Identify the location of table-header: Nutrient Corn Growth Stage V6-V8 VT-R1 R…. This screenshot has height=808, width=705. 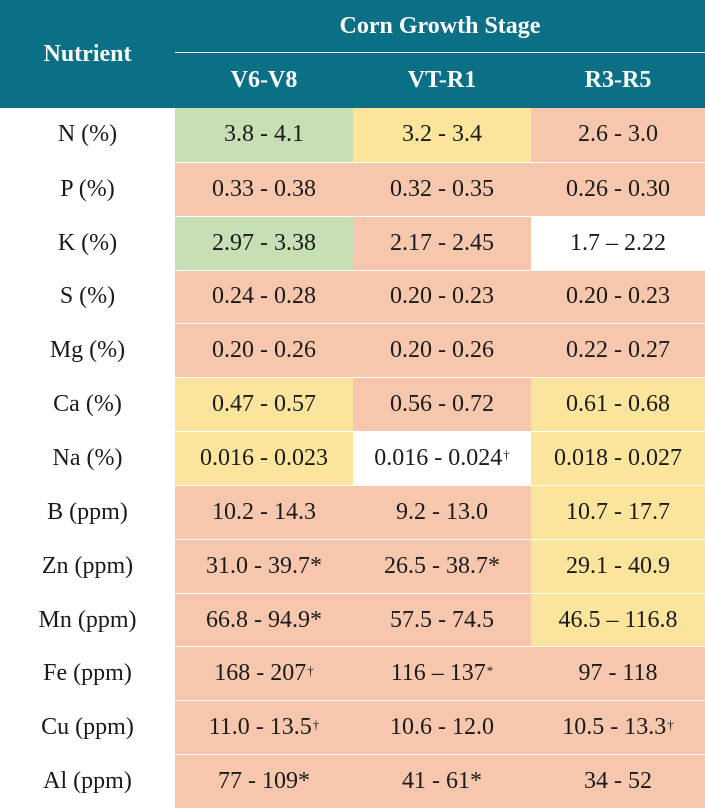
(352, 54).